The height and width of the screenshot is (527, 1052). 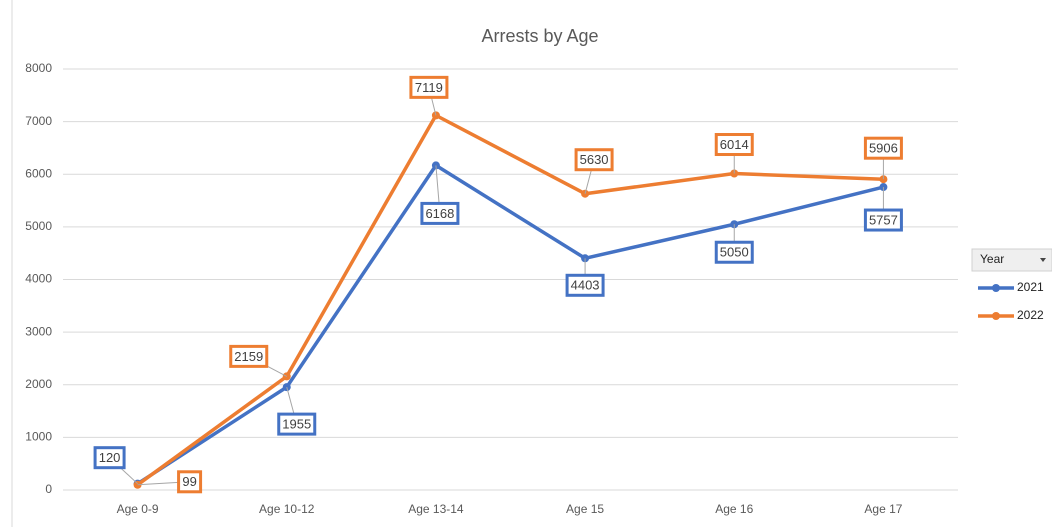 I want to click on chart-title: Arrests by Age, so click(x=539, y=36).